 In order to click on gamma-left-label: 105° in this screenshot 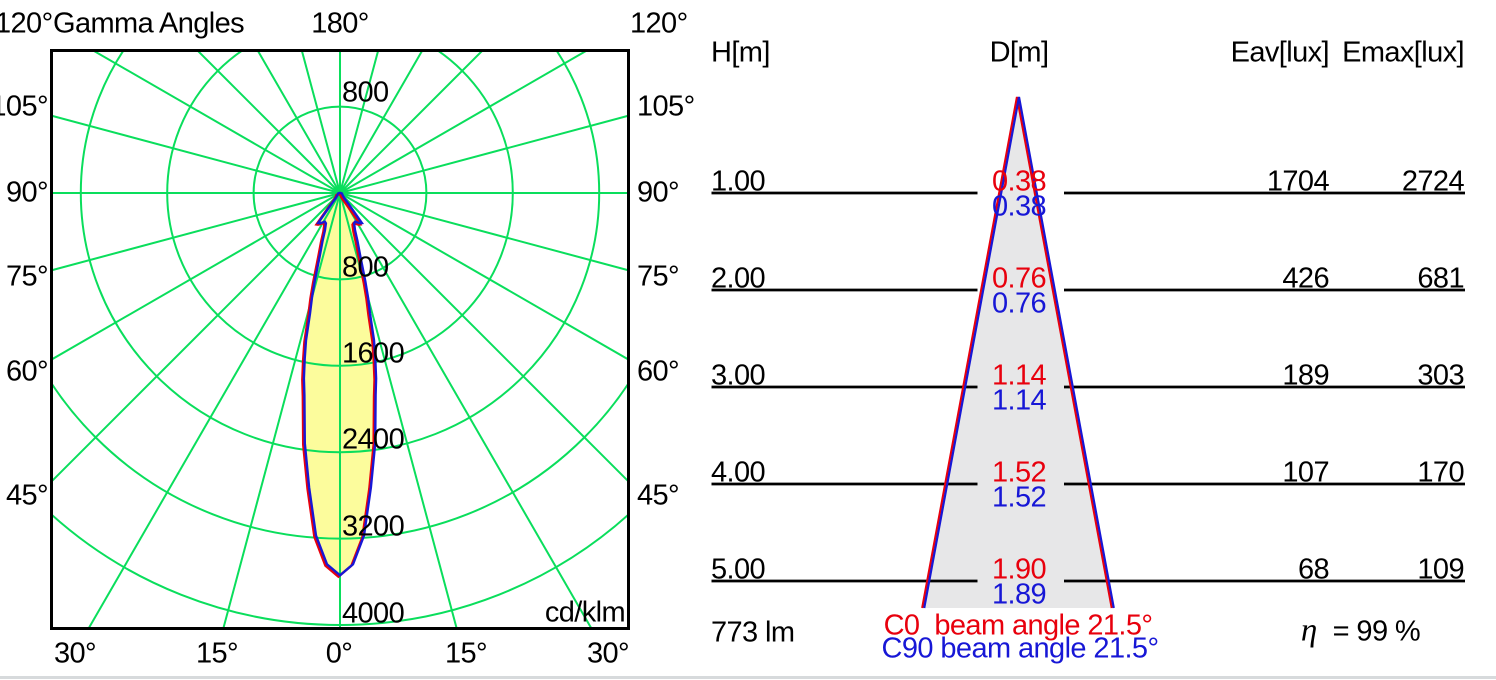, I will do `click(24, 106)`.